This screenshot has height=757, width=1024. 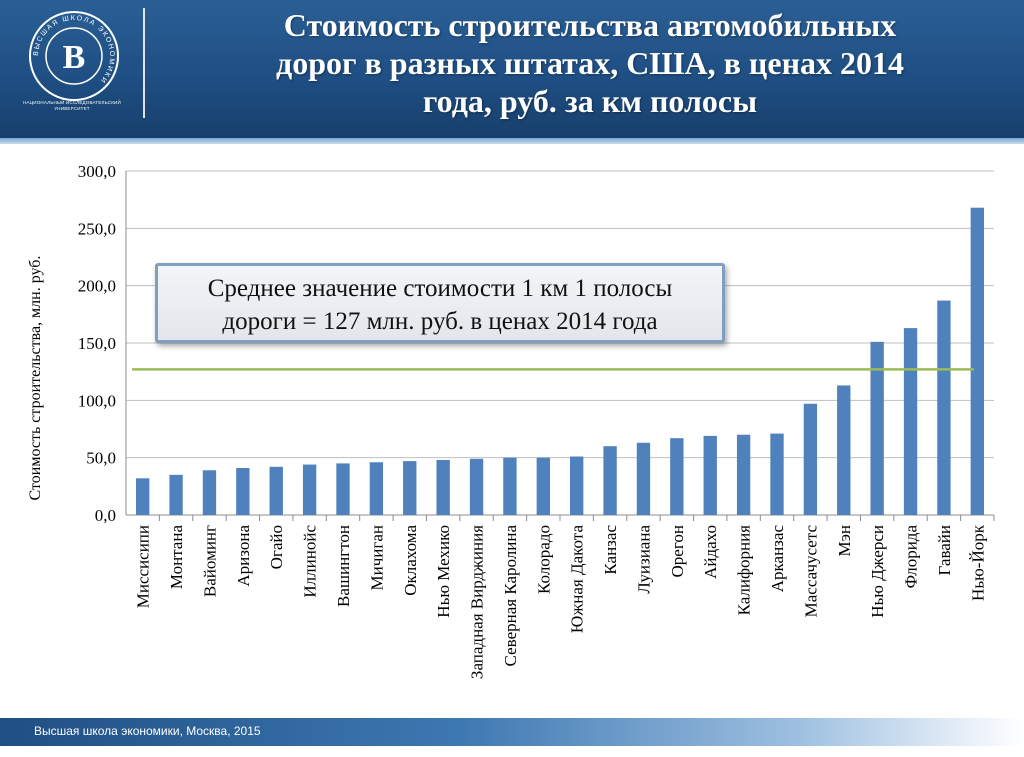 What do you see at coordinates (310, 561) in the screenshot?
I see `x-tick-label: Иллинойс` at bounding box center [310, 561].